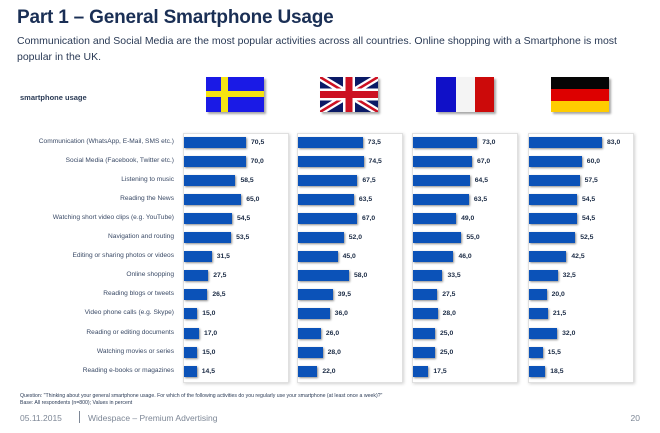  What do you see at coordinates (447, 333) in the screenshot?
I see `data-label: 25,0` at bounding box center [447, 333].